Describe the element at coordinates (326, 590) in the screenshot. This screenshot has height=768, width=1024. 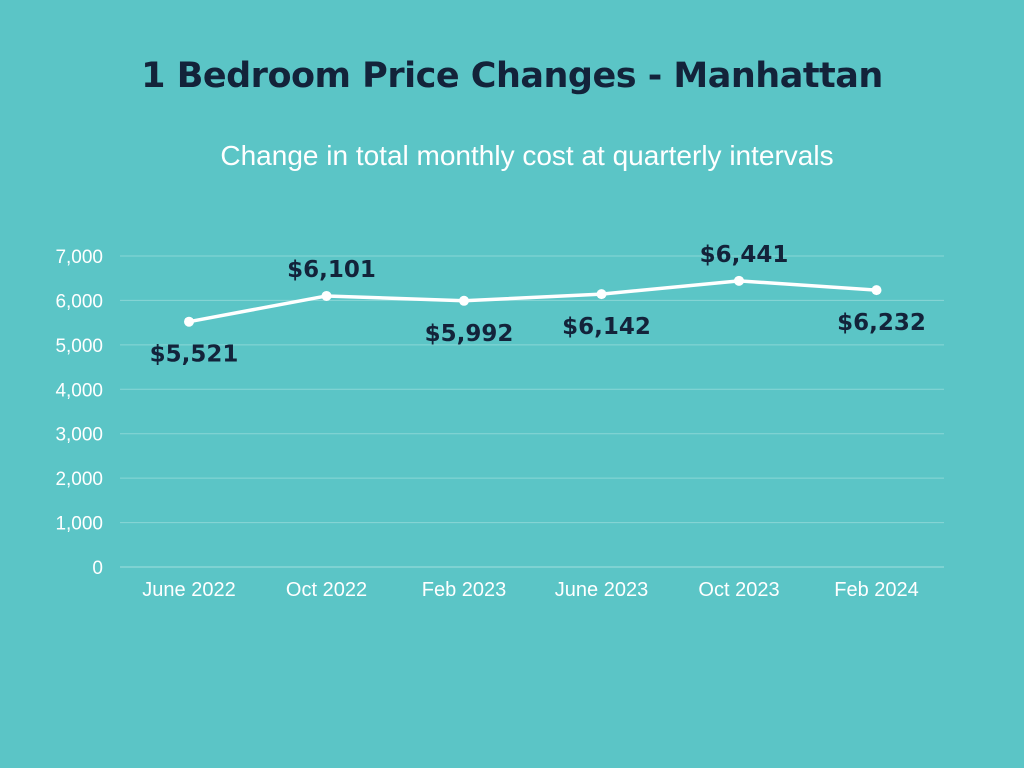
I see `x-tick-label: Oct 2022` at that location.